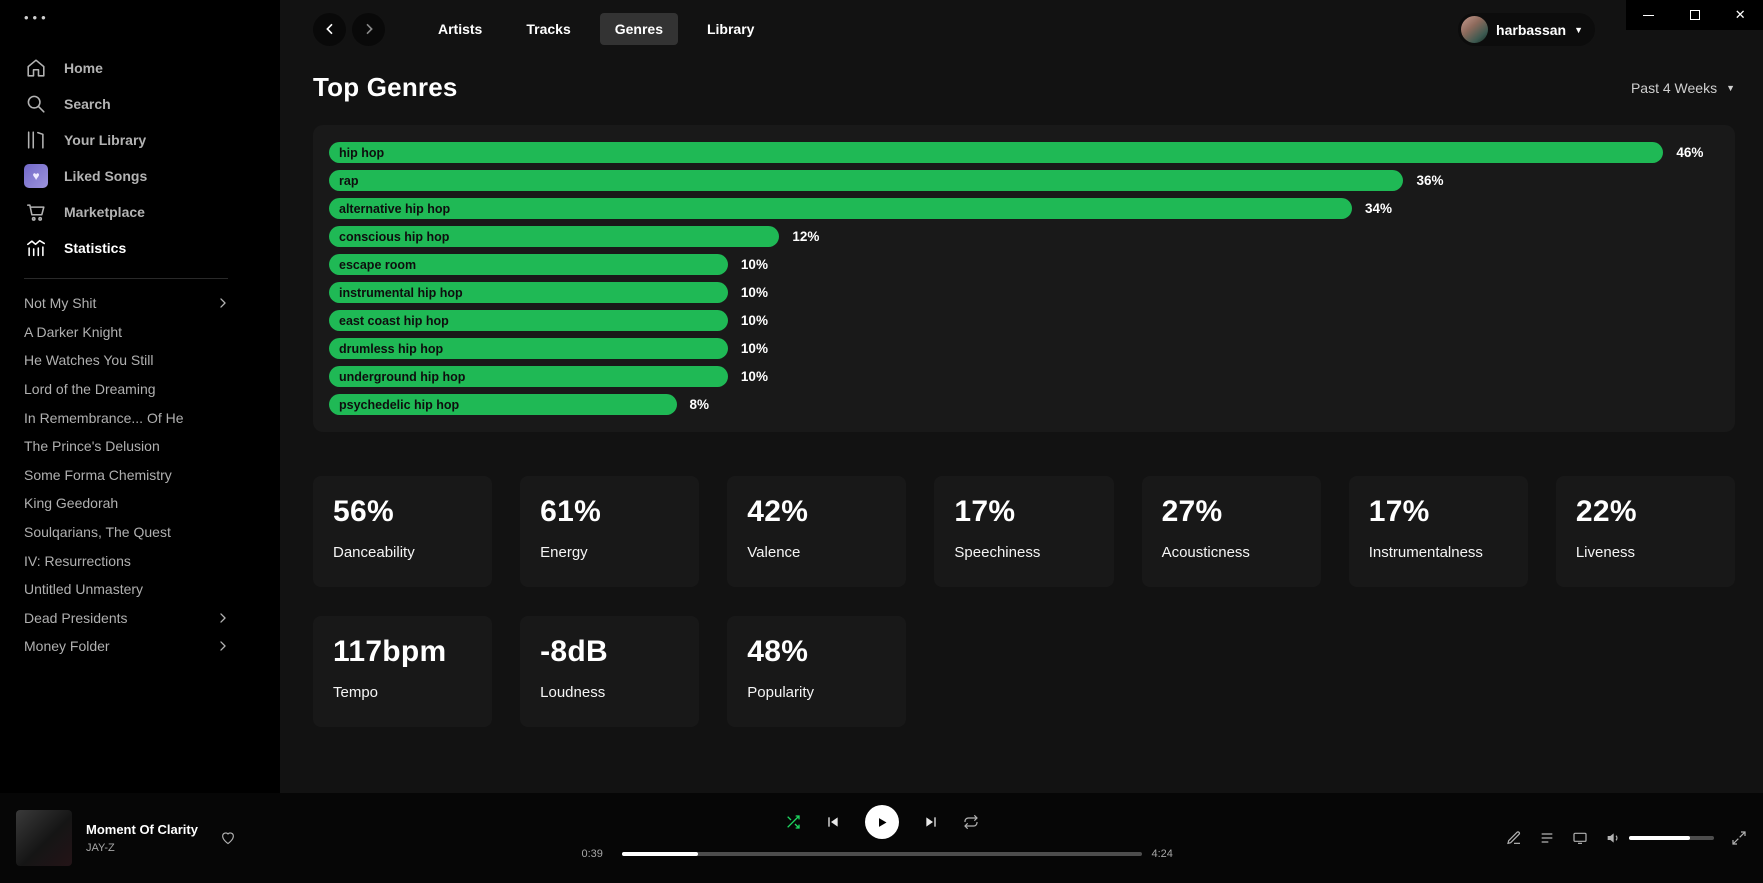 The height and width of the screenshot is (883, 1763). Describe the element at coordinates (528, 292) in the screenshot. I see `genre-bar: instrumental hip hop` at that location.